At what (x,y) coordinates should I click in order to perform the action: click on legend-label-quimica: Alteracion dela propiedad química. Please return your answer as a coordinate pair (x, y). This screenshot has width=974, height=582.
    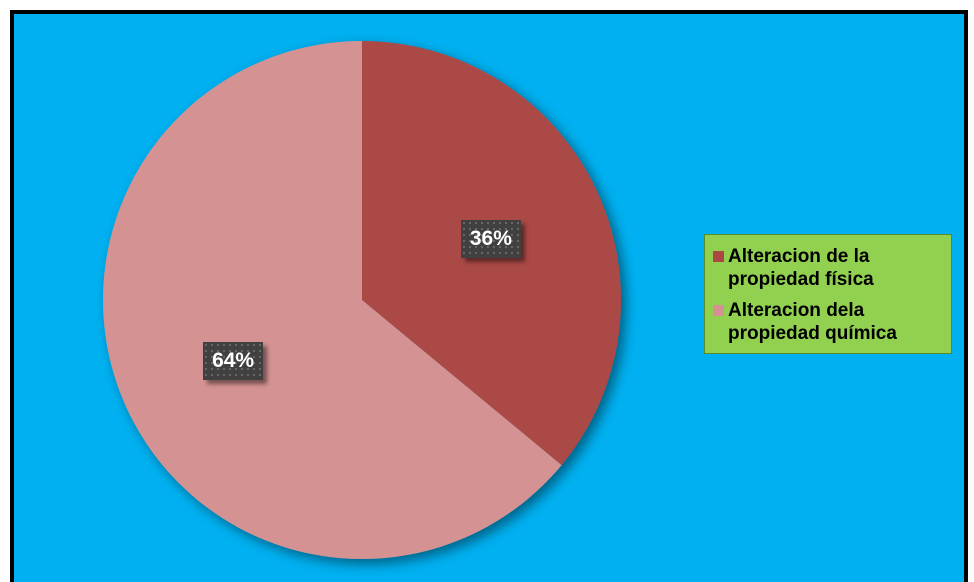
    Looking at the image, I should click on (812, 322).